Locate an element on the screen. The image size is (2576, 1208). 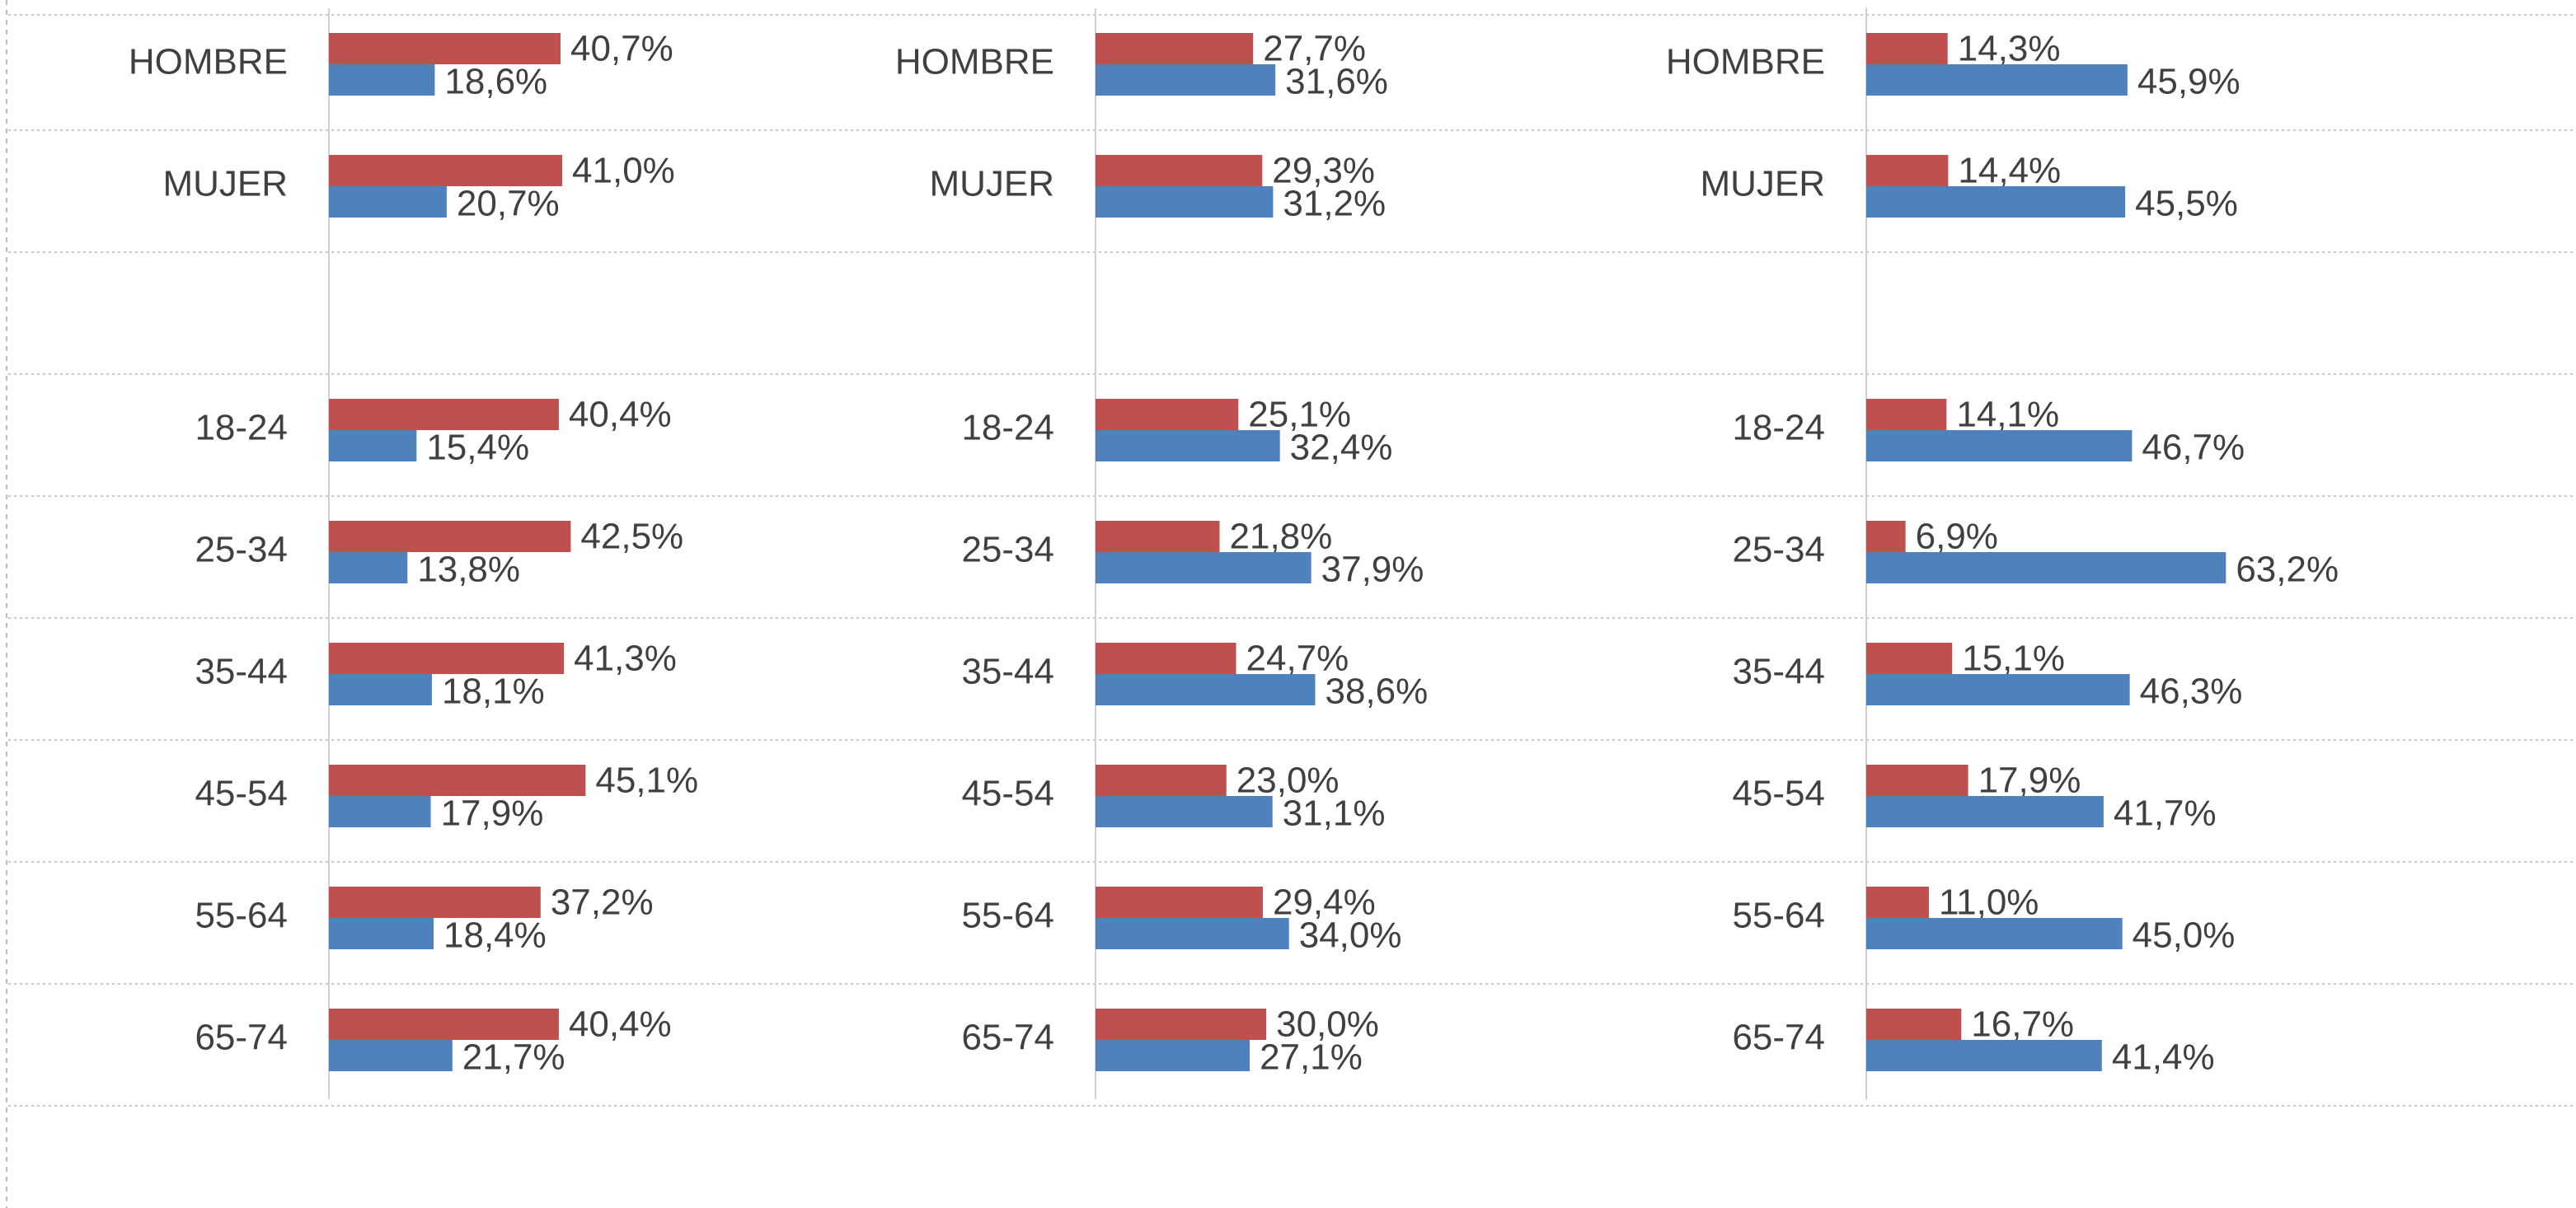
value-label: 34,0% is located at coordinates (1350, 936).